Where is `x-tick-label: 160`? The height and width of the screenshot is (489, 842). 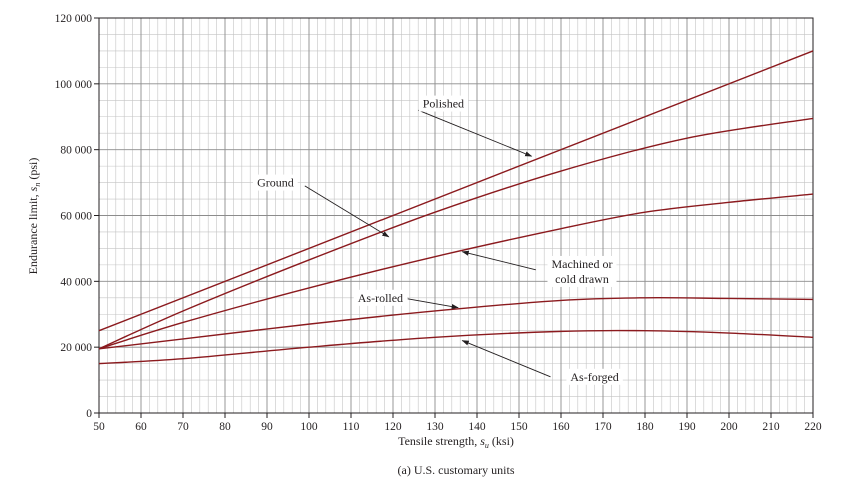
x-tick-label: 160 is located at coordinates (561, 427).